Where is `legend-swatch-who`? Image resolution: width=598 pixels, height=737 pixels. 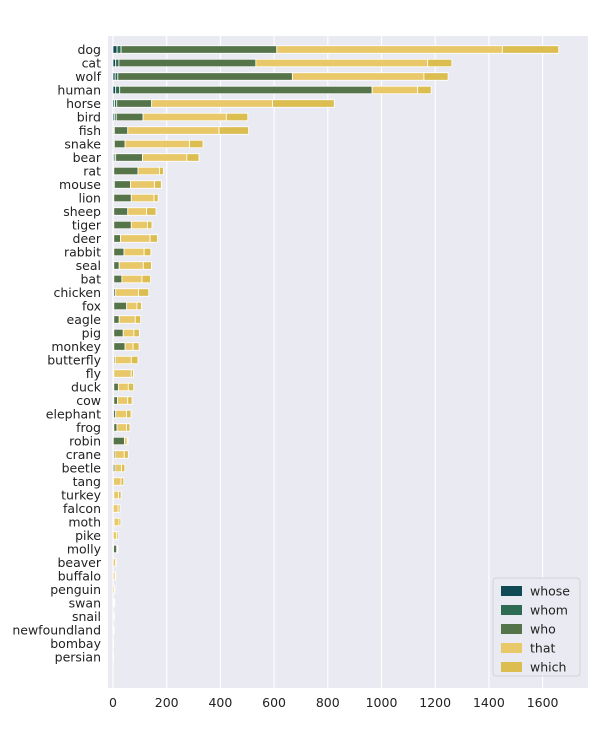 legend-swatch-who is located at coordinates (511, 629).